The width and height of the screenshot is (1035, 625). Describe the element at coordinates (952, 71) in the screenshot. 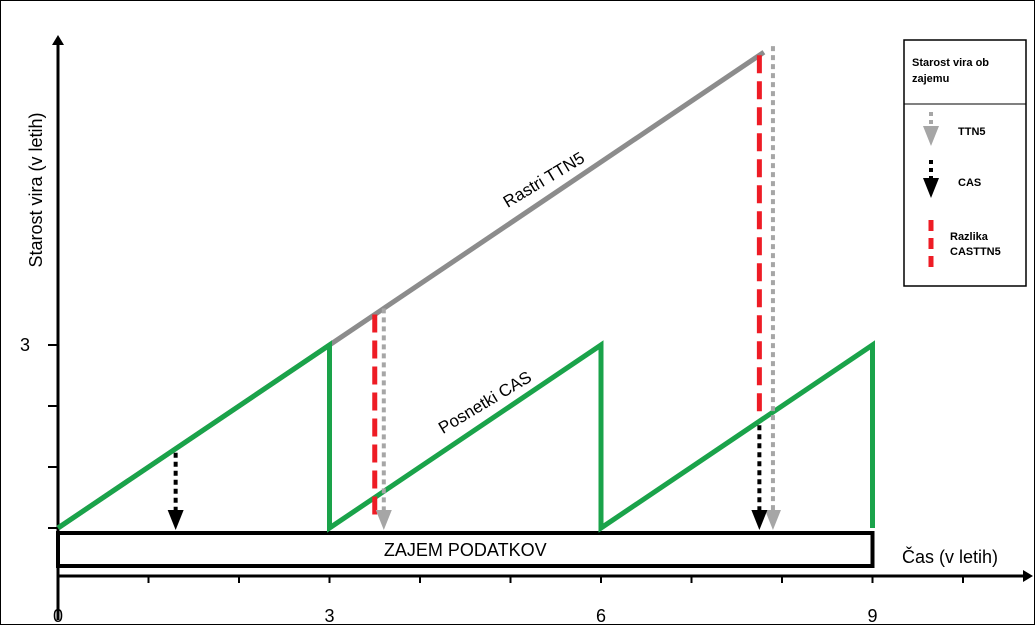

I see `legend-title: Starost vira ob zajemu` at that location.